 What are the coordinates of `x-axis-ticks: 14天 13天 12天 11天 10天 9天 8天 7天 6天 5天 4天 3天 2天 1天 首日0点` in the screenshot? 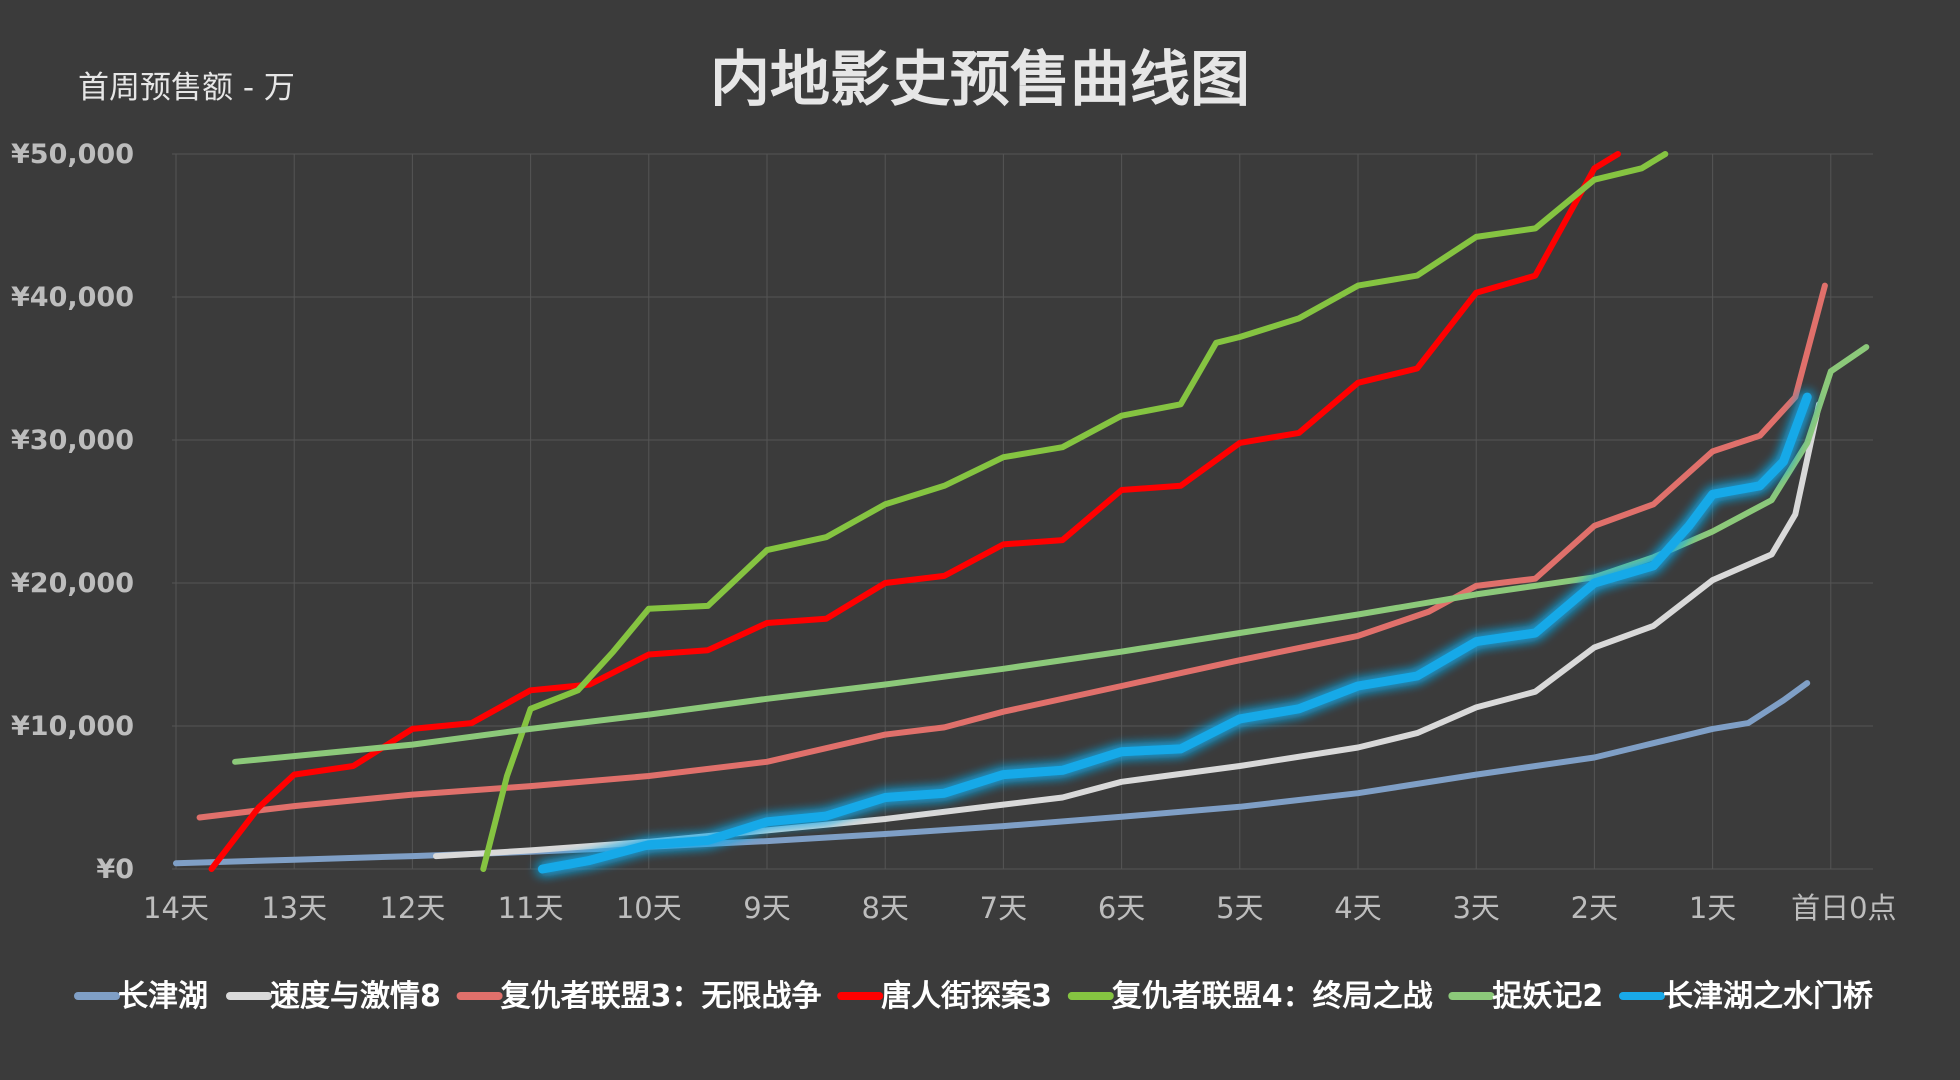 It's located at (1019, 908).